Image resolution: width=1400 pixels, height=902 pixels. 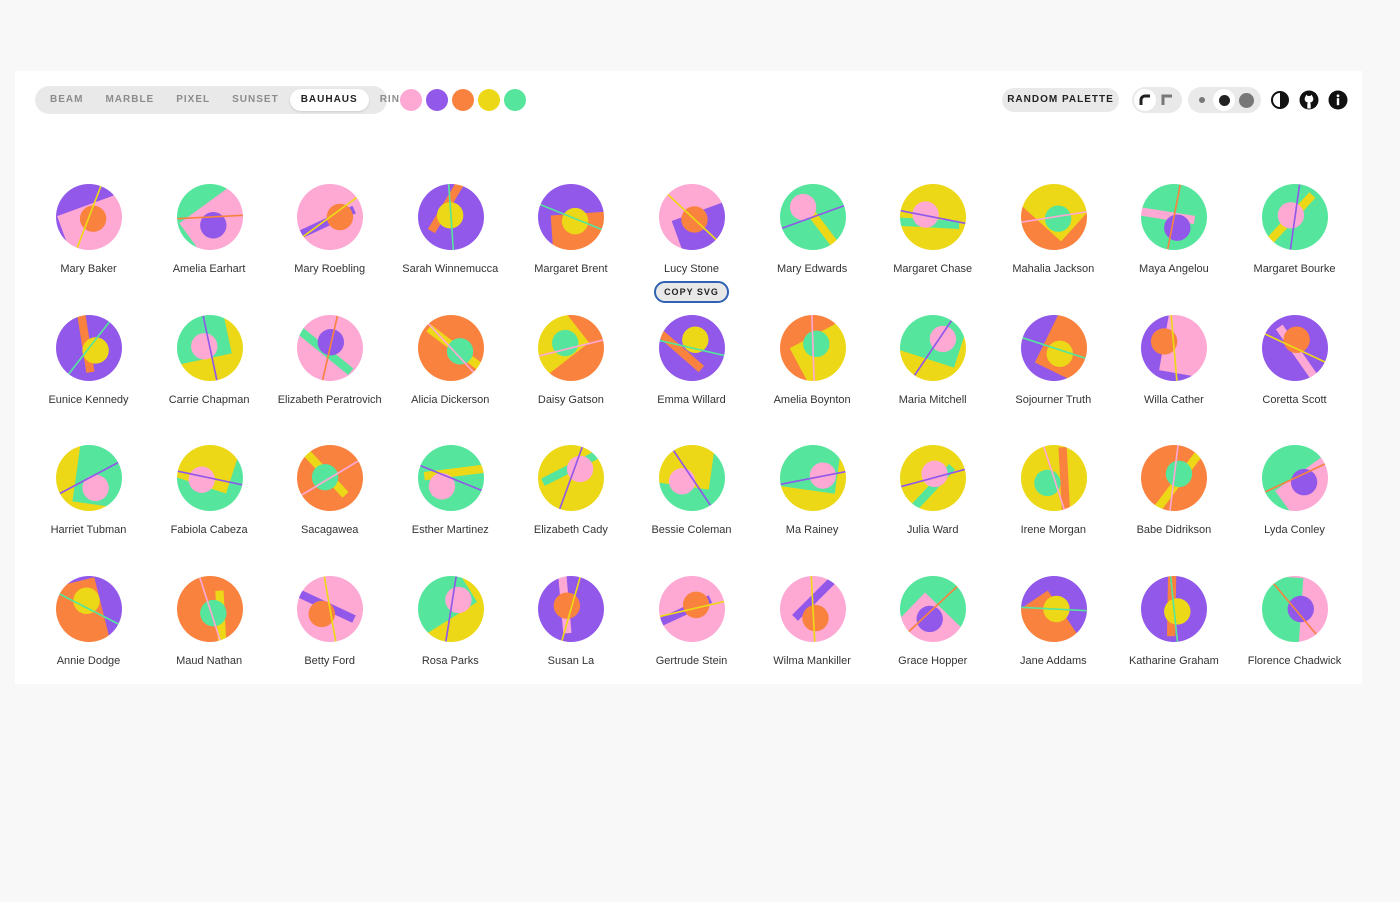 I want to click on avatar-card: Gertrude Stein, so click(x=691, y=639).